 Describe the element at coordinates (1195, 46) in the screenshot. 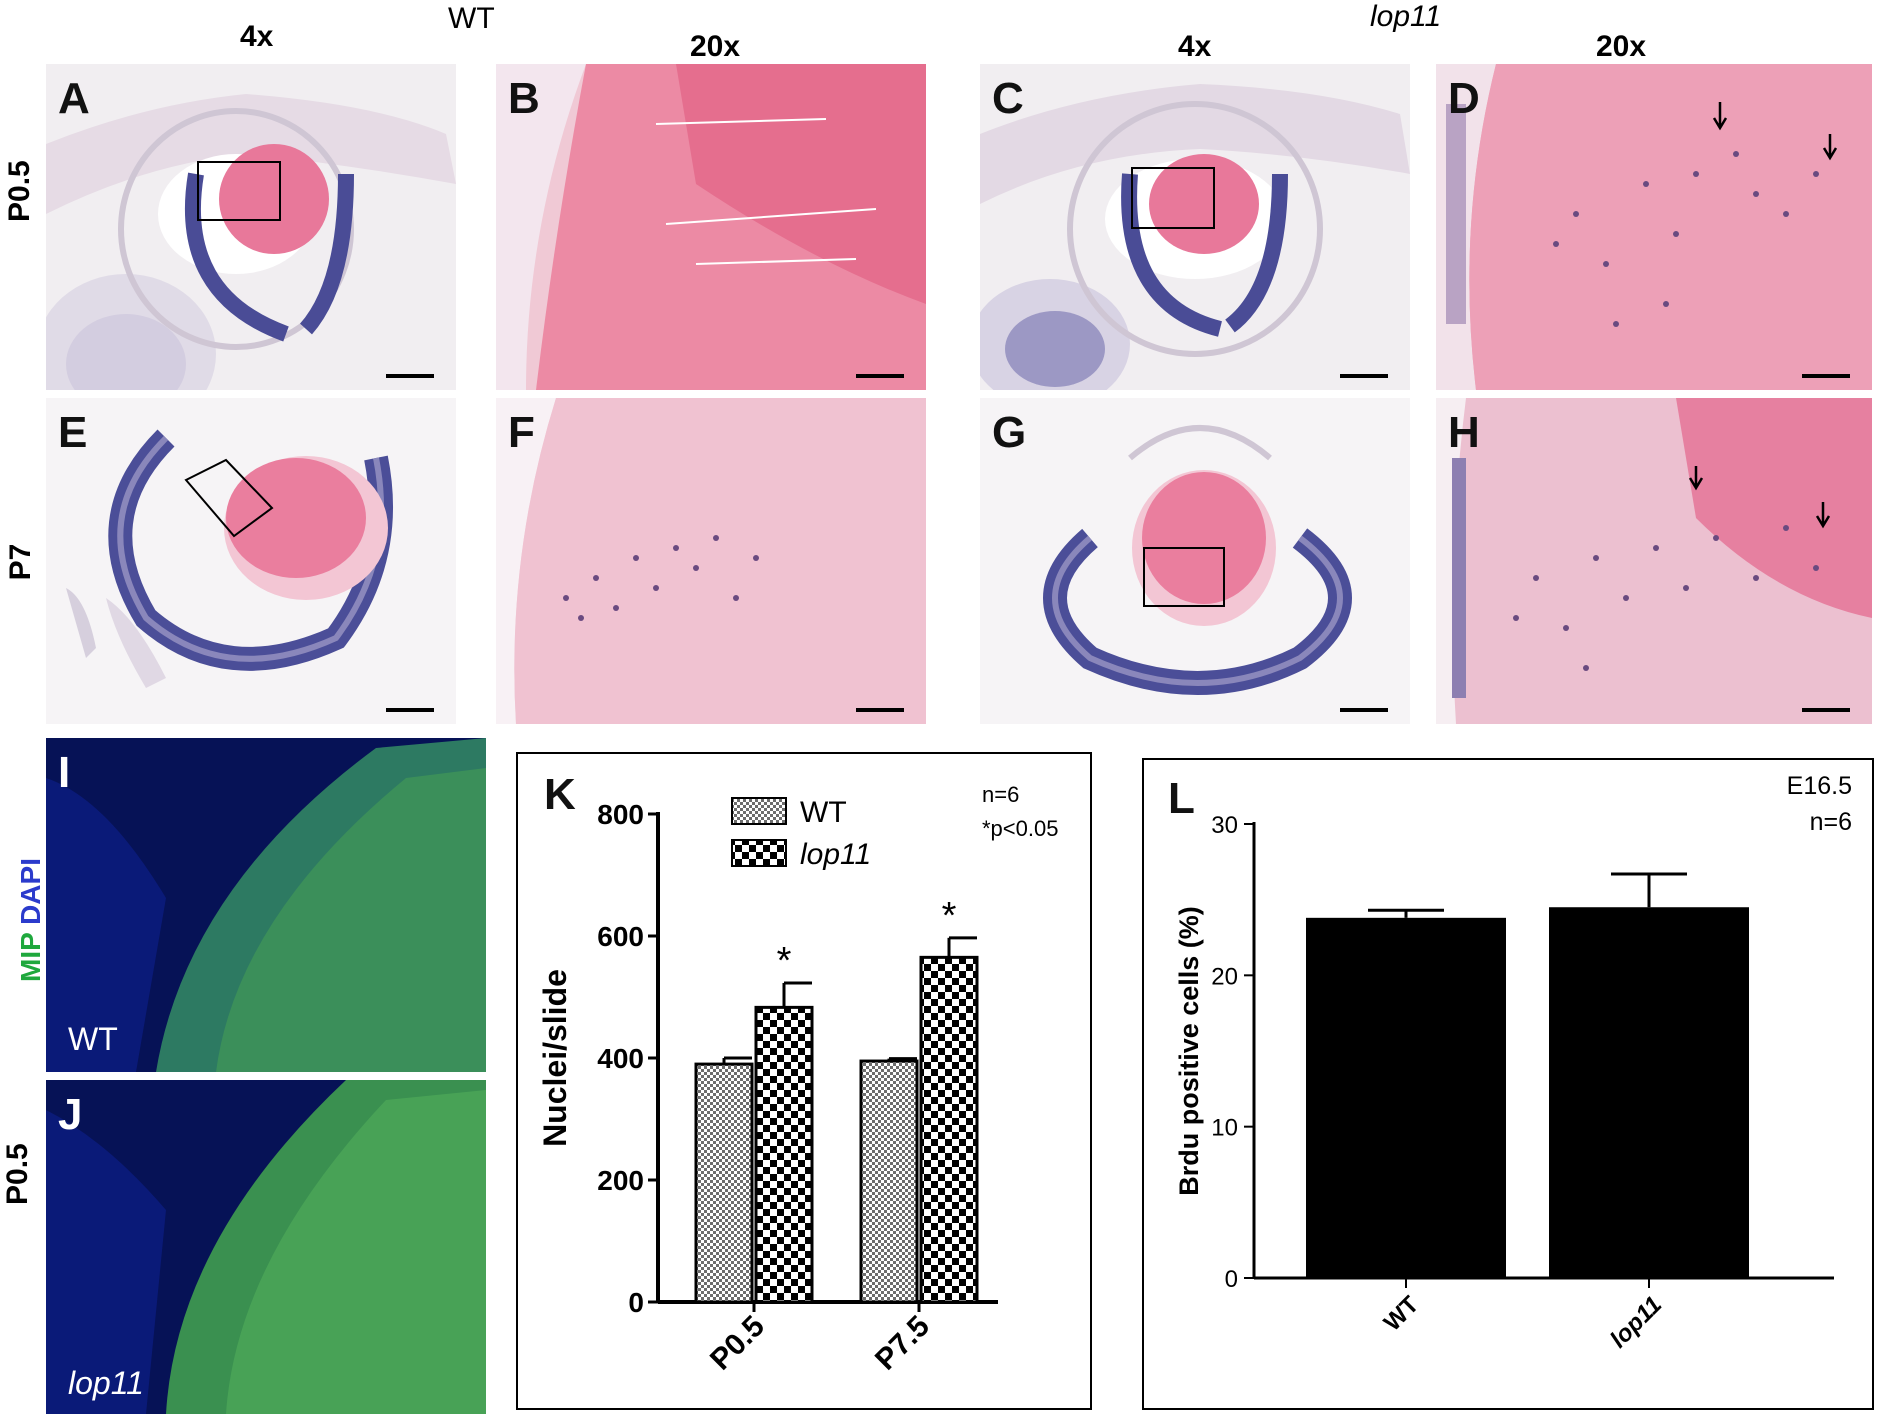

I see `column-header-4x-lop11: 4x` at that location.